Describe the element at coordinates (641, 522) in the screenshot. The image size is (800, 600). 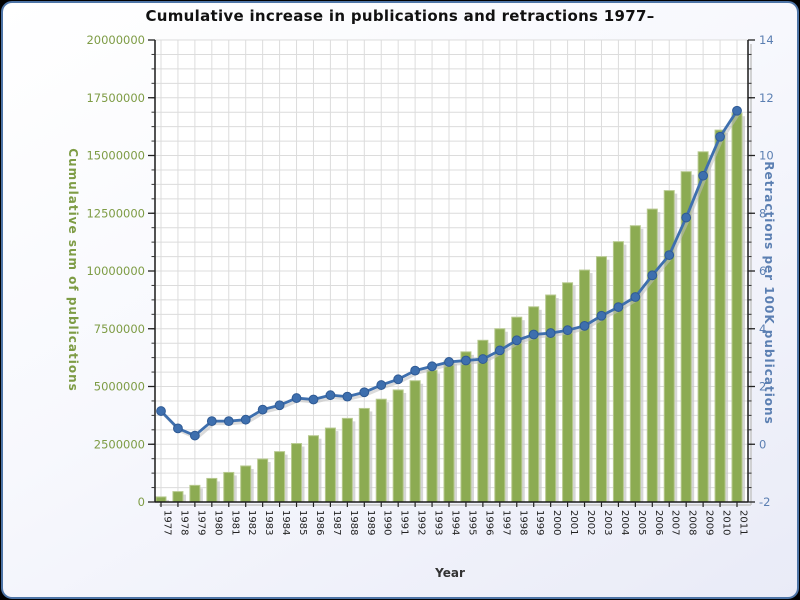
I see `x-tick-label: 2005` at that location.